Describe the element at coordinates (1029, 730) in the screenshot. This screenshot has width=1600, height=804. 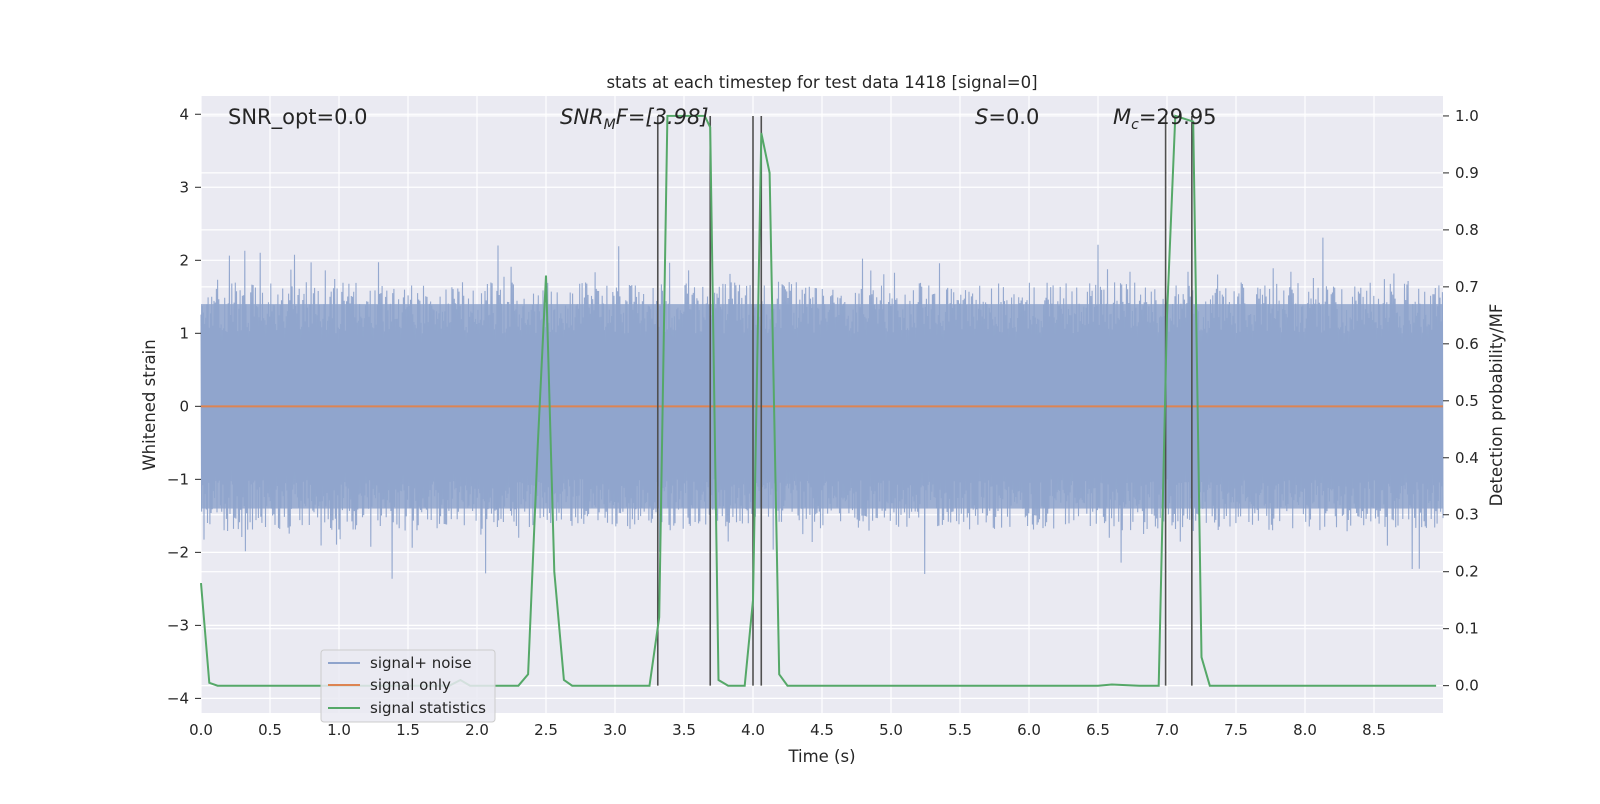
I see `x-tick-label: 6.0` at that location.